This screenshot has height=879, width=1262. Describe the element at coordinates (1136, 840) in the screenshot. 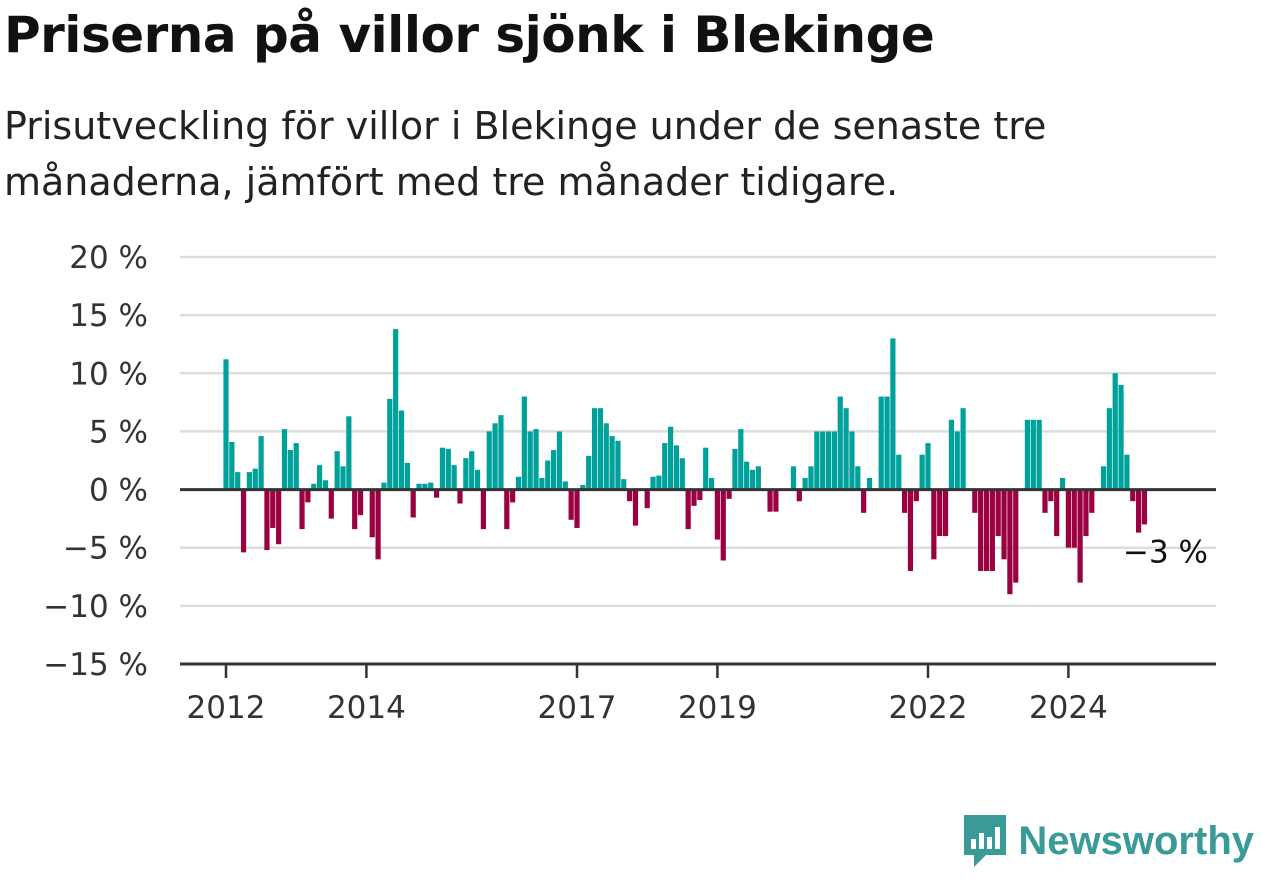

I see `brand-name: Newsworthy` at that location.